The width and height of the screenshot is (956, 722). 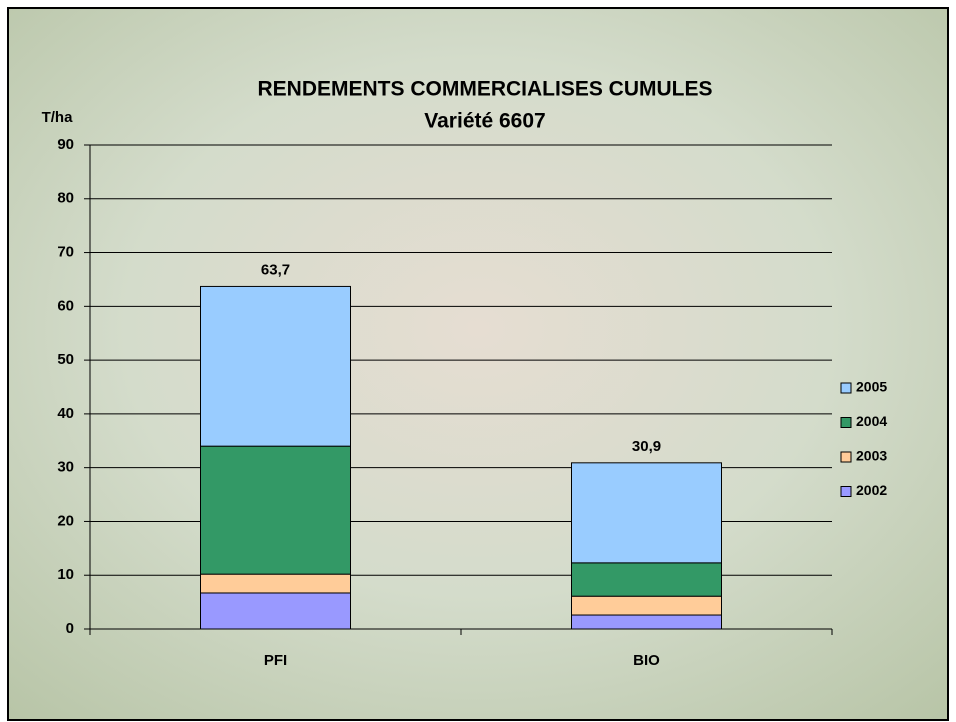 What do you see at coordinates (65, 198) in the screenshot?
I see `y-tick-label: 80` at bounding box center [65, 198].